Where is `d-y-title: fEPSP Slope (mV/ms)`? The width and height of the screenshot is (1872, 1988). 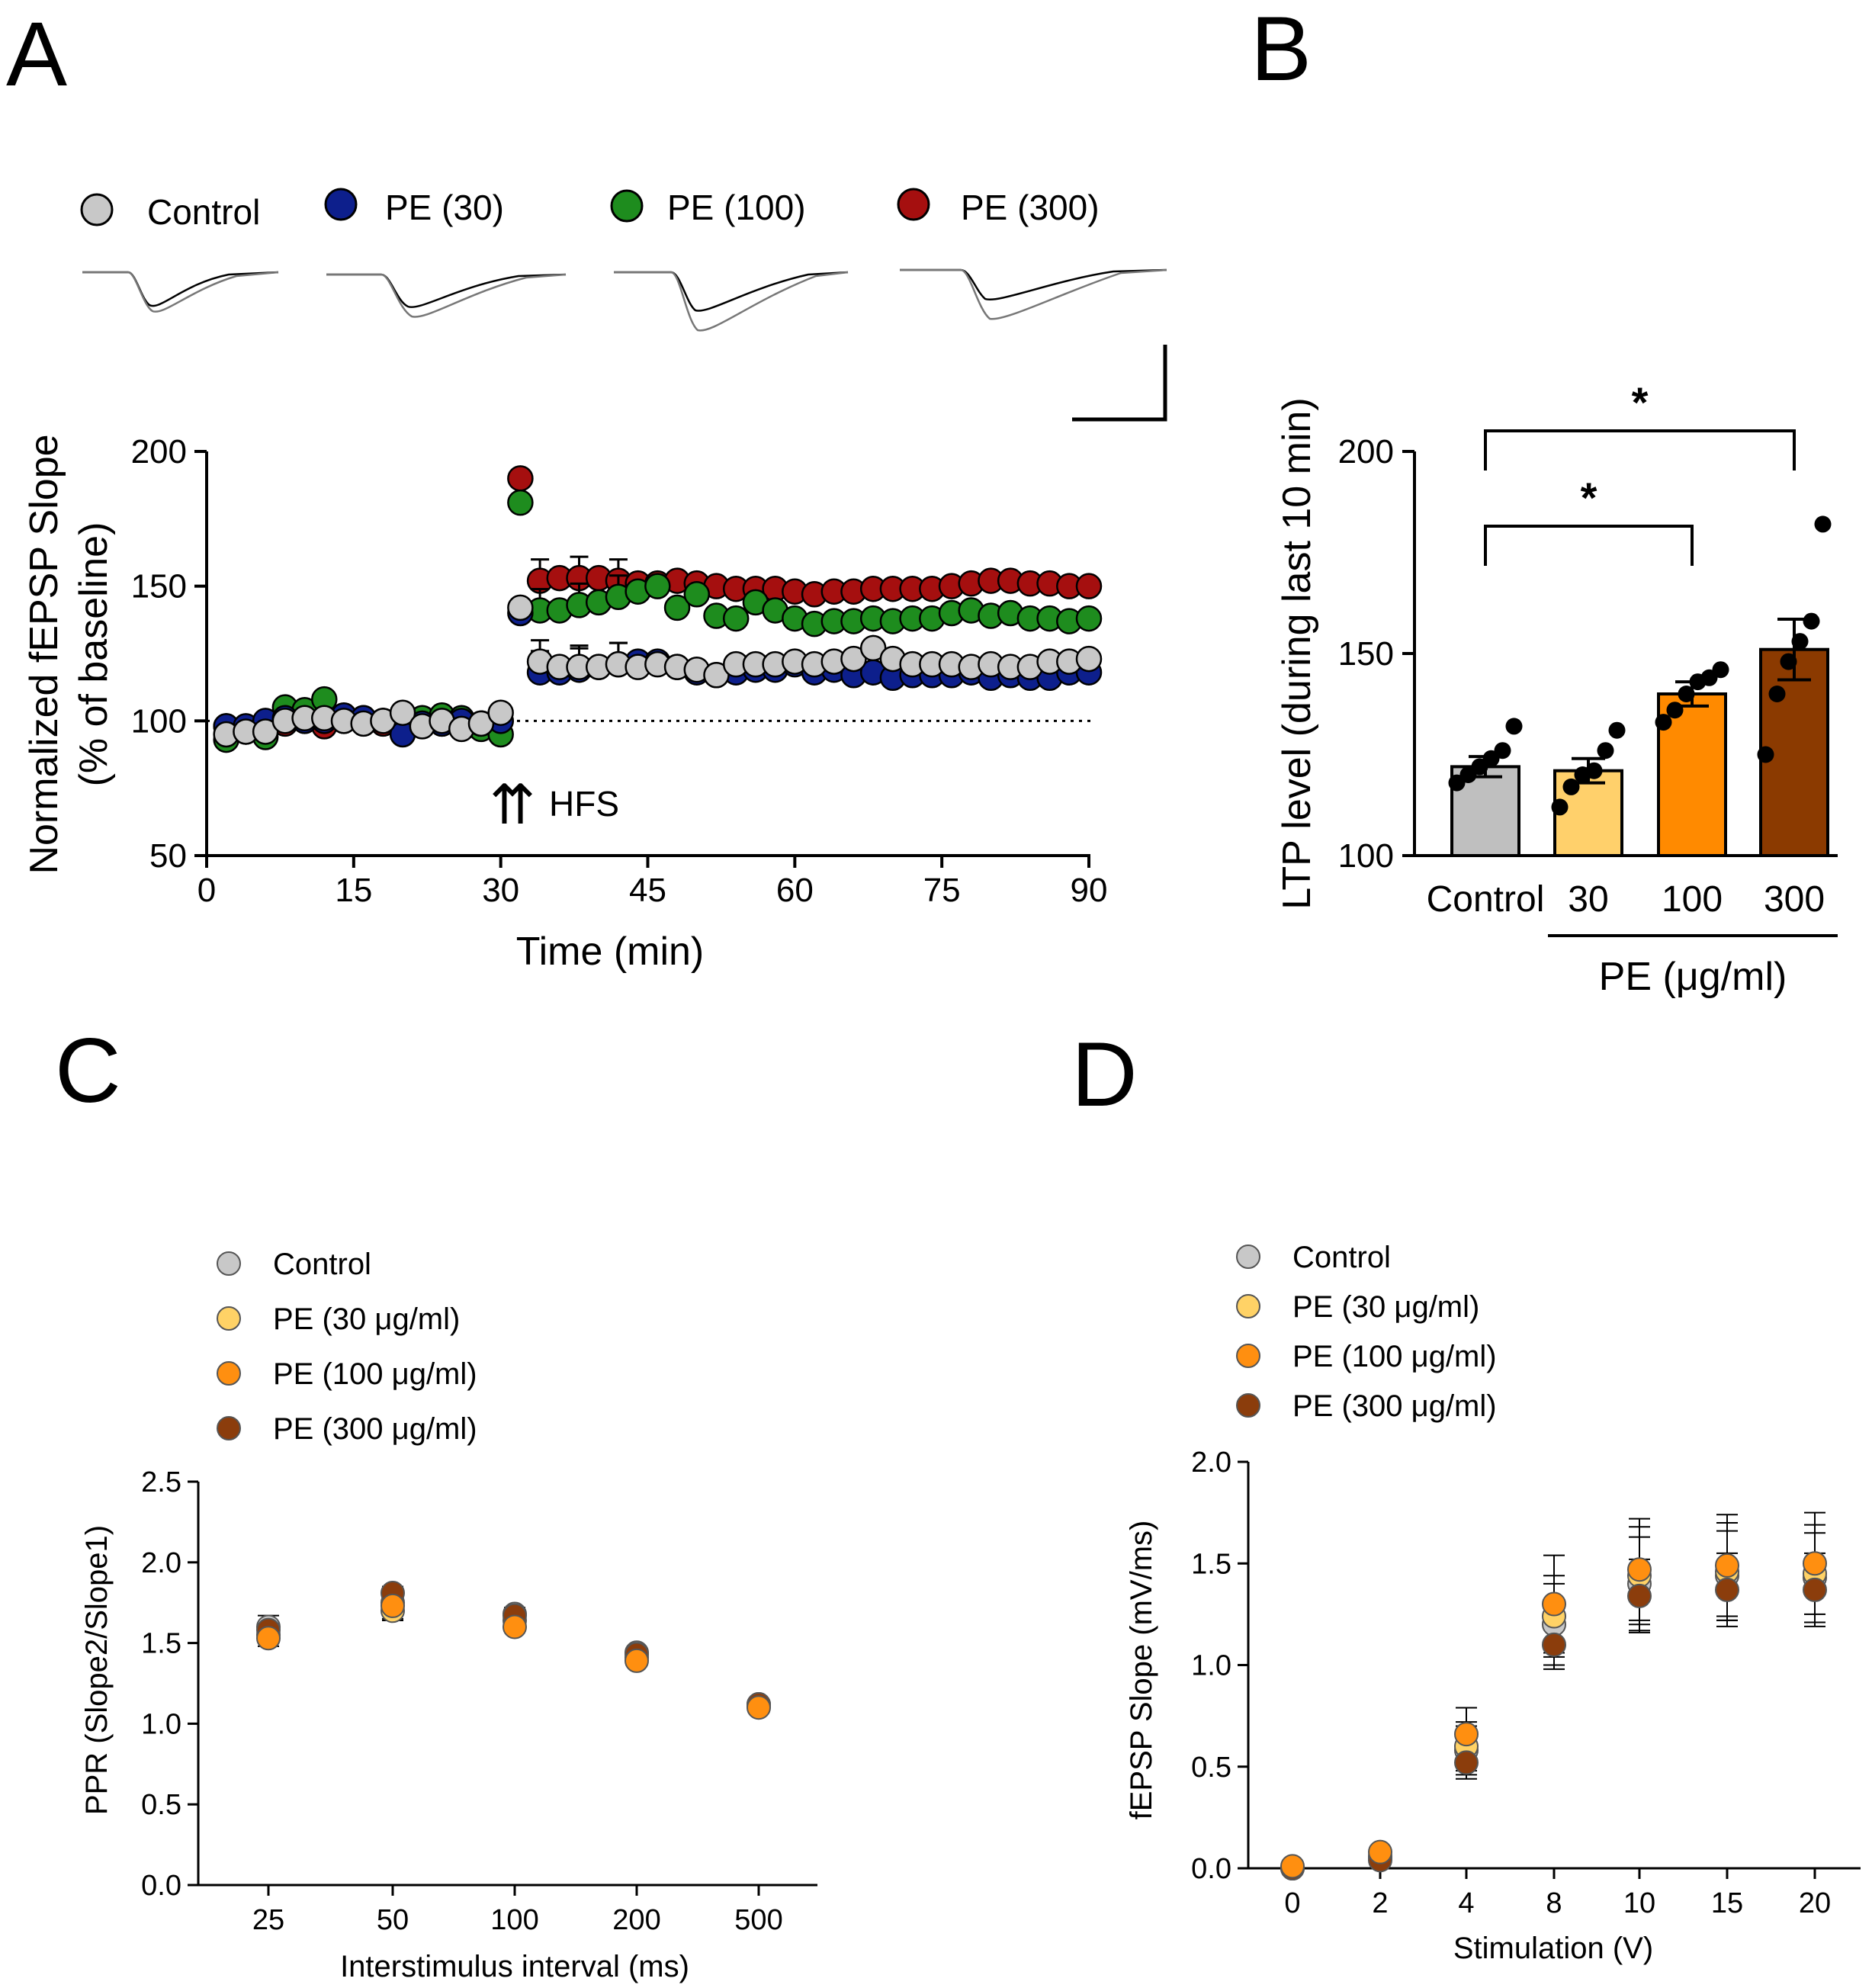
d-y-title: fEPSP Slope (mV/ms) is located at coordinates (1141, 1671).